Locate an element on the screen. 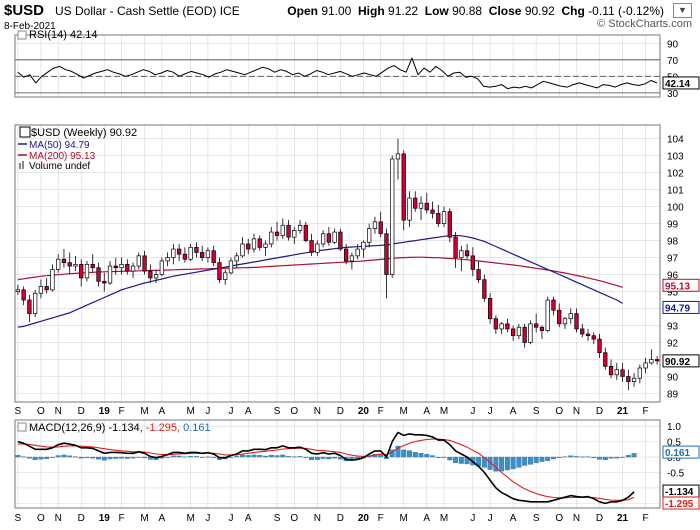  macd-x-label: J is located at coordinates (472, 518).